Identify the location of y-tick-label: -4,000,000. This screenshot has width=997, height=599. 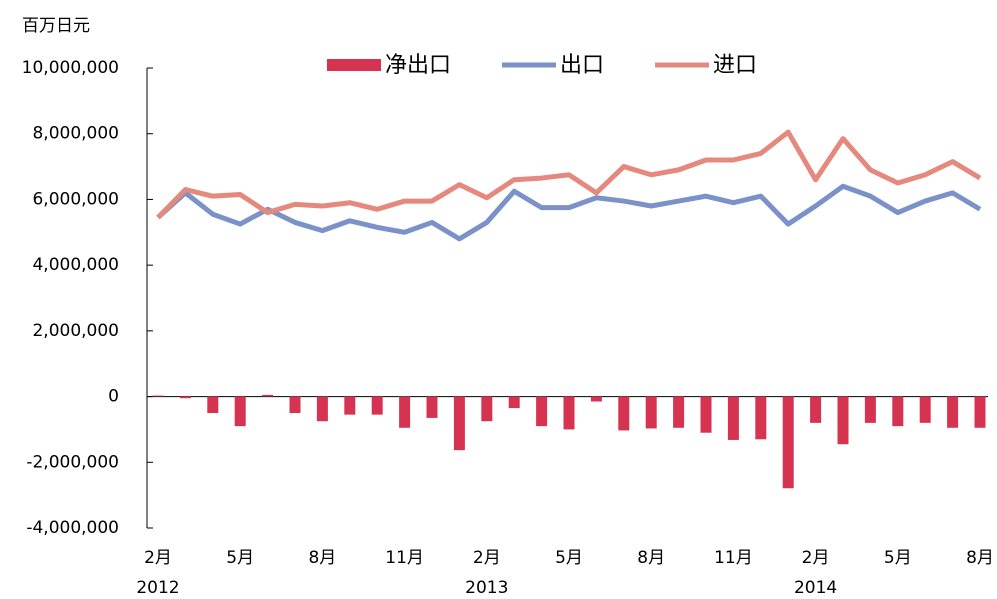
(72, 528).